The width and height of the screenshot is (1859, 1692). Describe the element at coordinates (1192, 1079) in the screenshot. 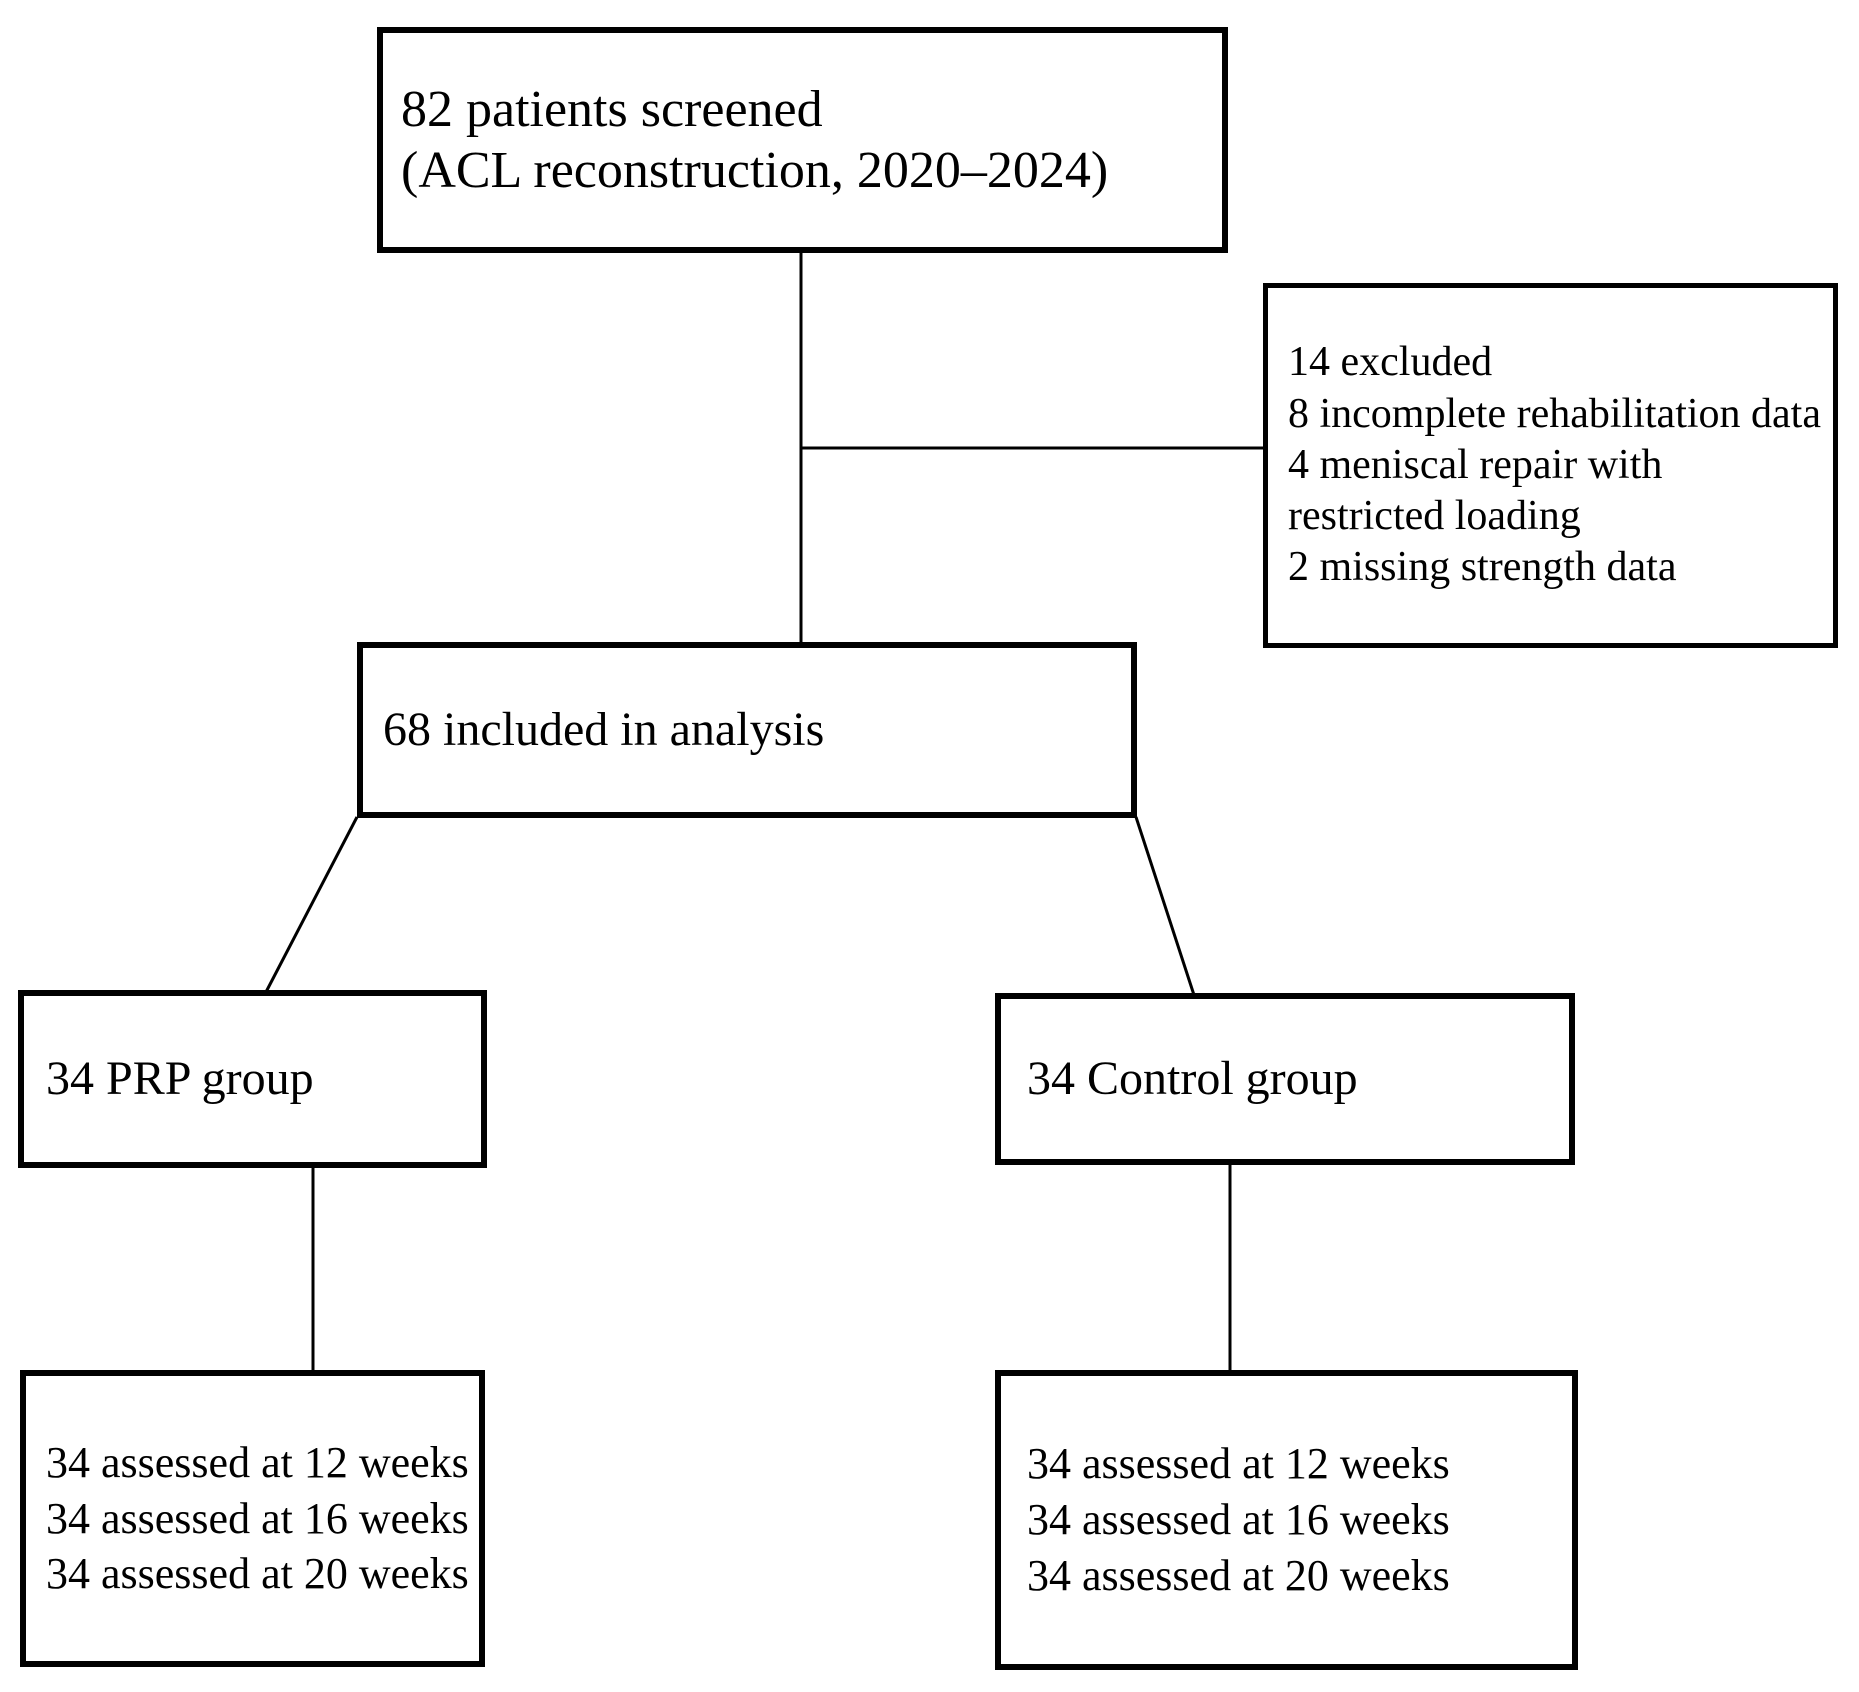

I see `control-group-line-1: 34 Control group` at that location.